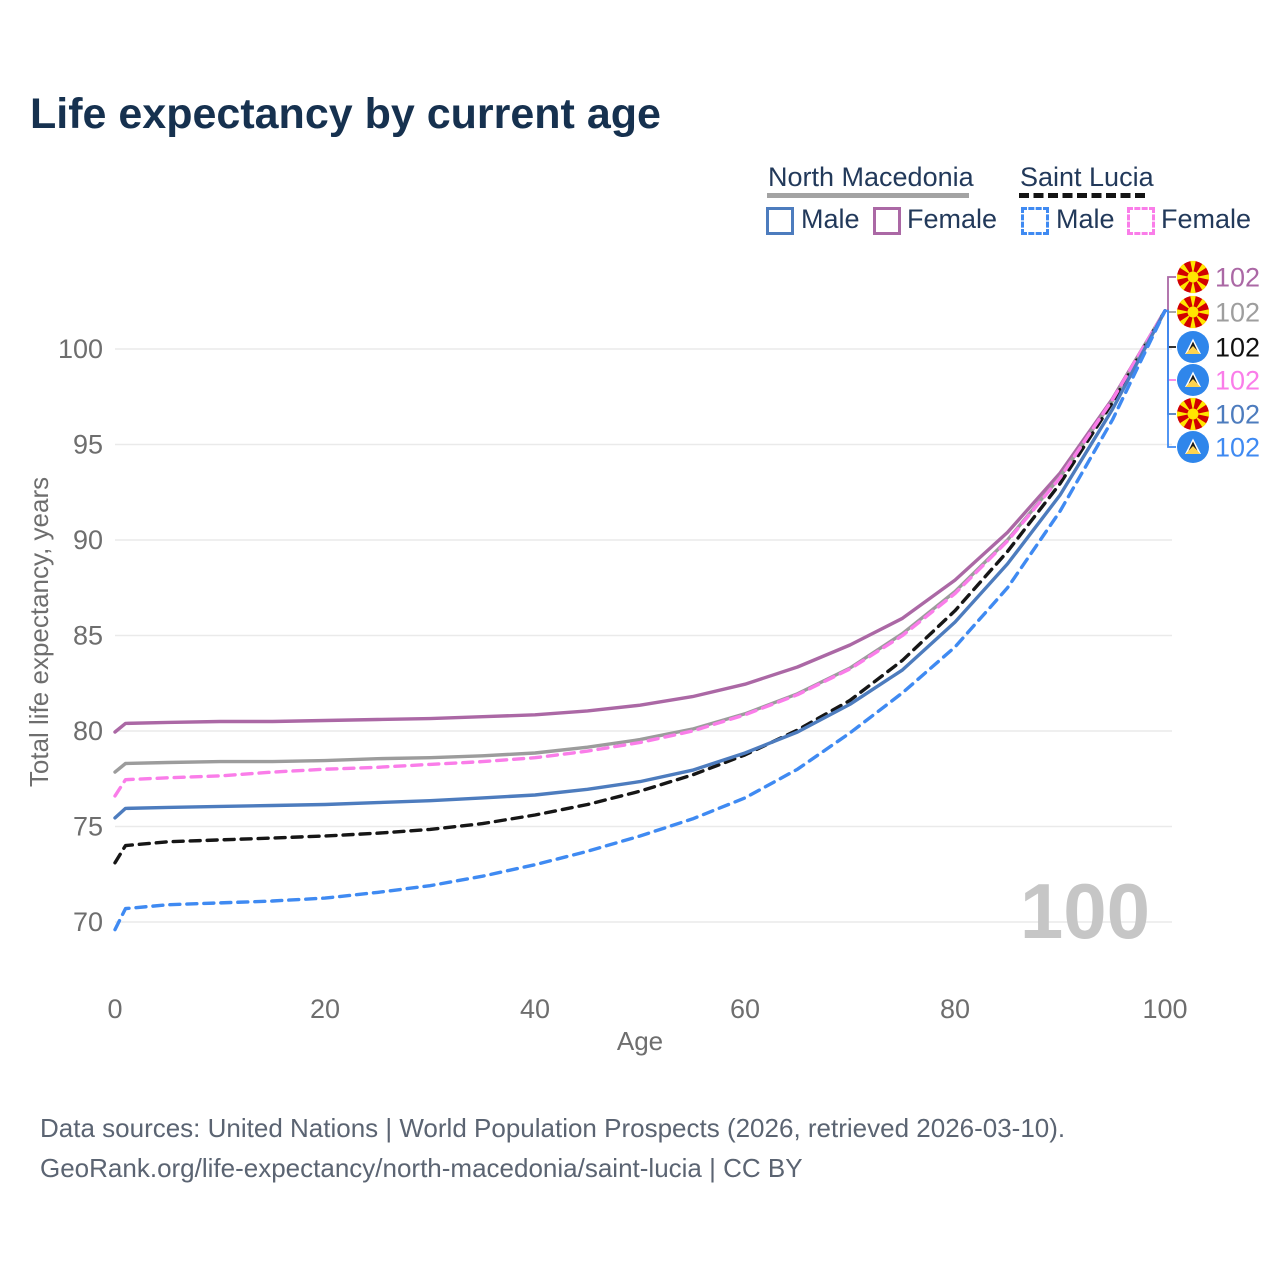 The width and height of the screenshot is (1280, 1280). I want to click on end-label-value-saint-lucia-both-sexes: 102, so click(1237, 348).